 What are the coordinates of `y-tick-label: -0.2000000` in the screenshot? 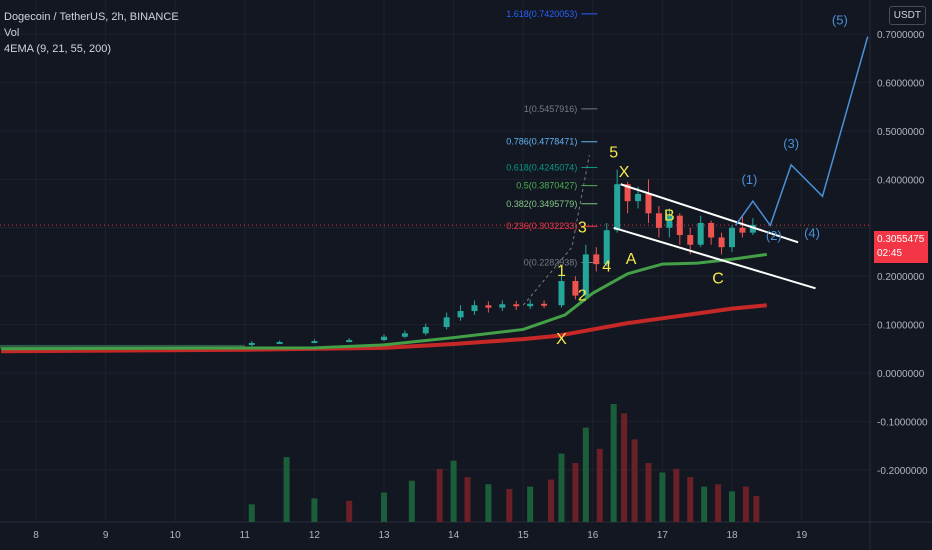 It's located at (902, 471).